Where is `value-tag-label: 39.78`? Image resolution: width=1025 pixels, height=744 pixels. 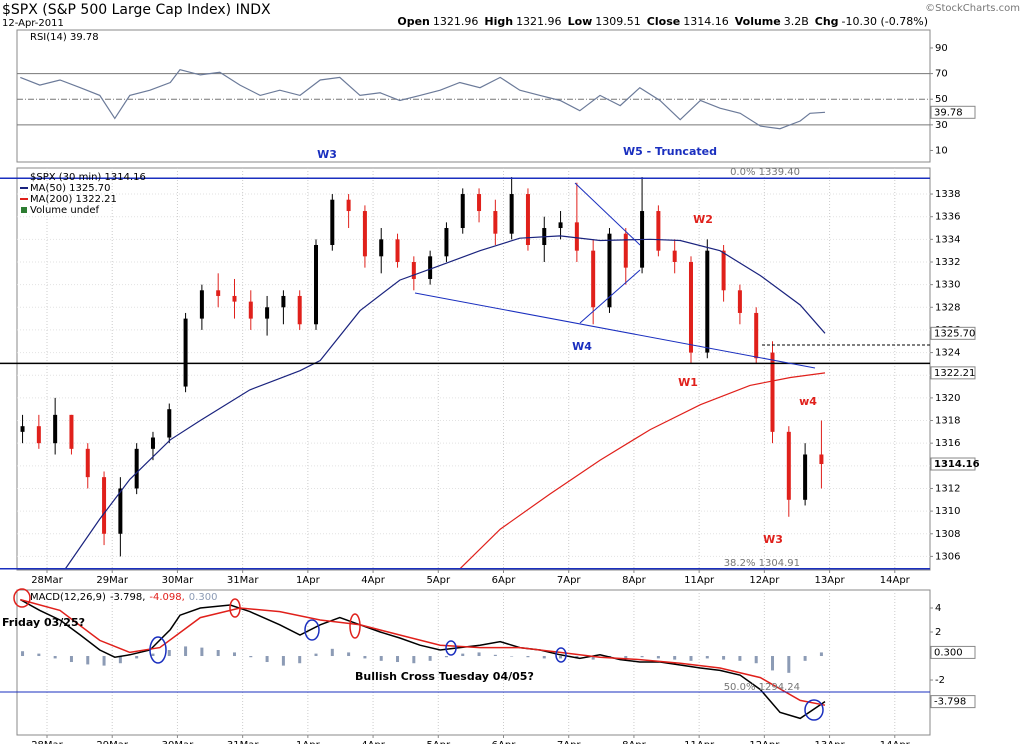
value-tag-label: 39.78 is located at coordinates (948, 112).